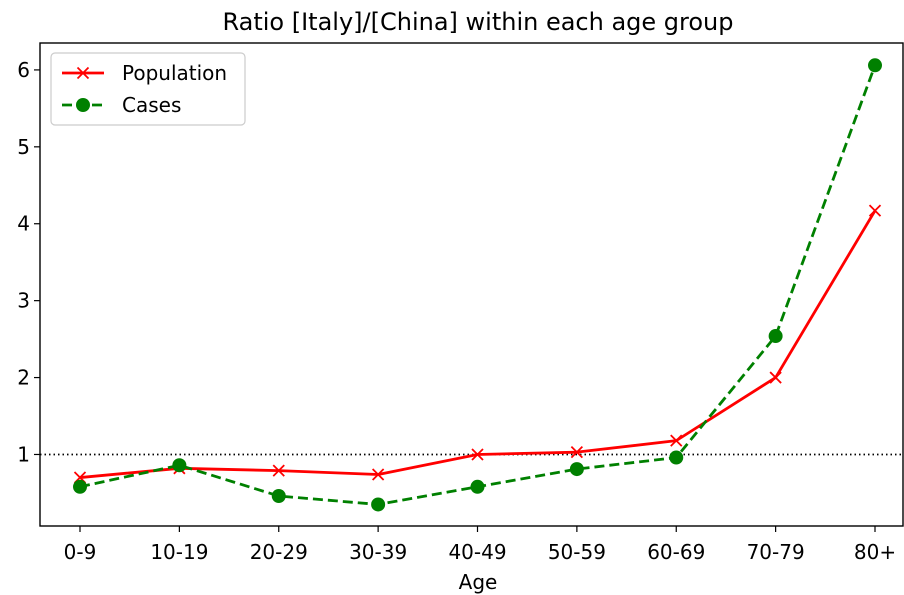 This screenshot has width=904, height=595. What do you see at coordinates (23, 454) in the screenshot?
I see `y-tick-label: 1` at bounding box center [23, 454].